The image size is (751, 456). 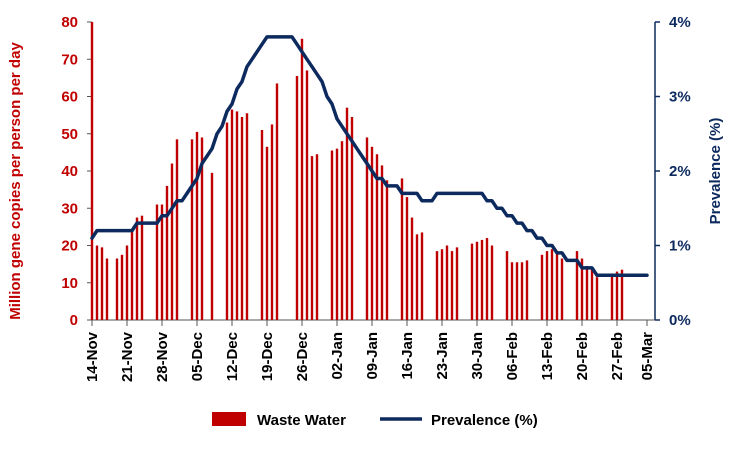 What do you see at coordinates (715, 171) in the screenshot?
I see `y-axis-right-title: Prevalence (%)` at bounding box center [715, 171].